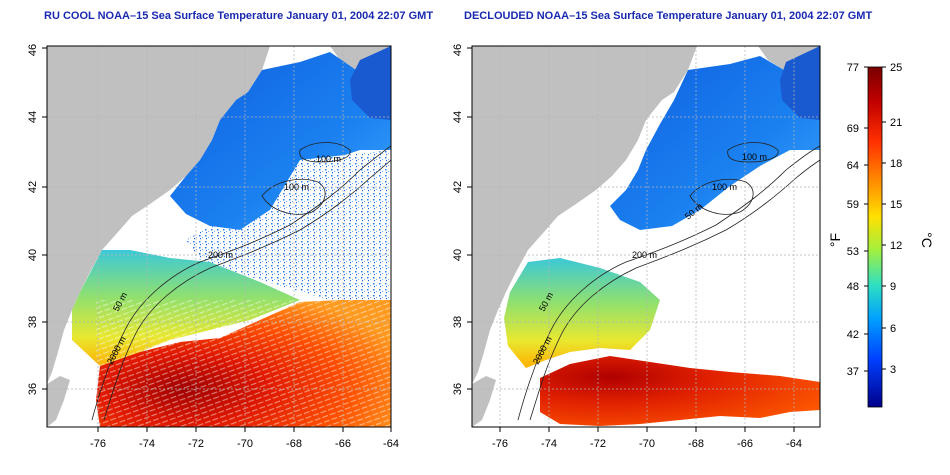 The height and width of the screenshot is (475, 950). Describe the element at coordinates (680, 391) in the screenshot. I see `right-warm-water` at that location.